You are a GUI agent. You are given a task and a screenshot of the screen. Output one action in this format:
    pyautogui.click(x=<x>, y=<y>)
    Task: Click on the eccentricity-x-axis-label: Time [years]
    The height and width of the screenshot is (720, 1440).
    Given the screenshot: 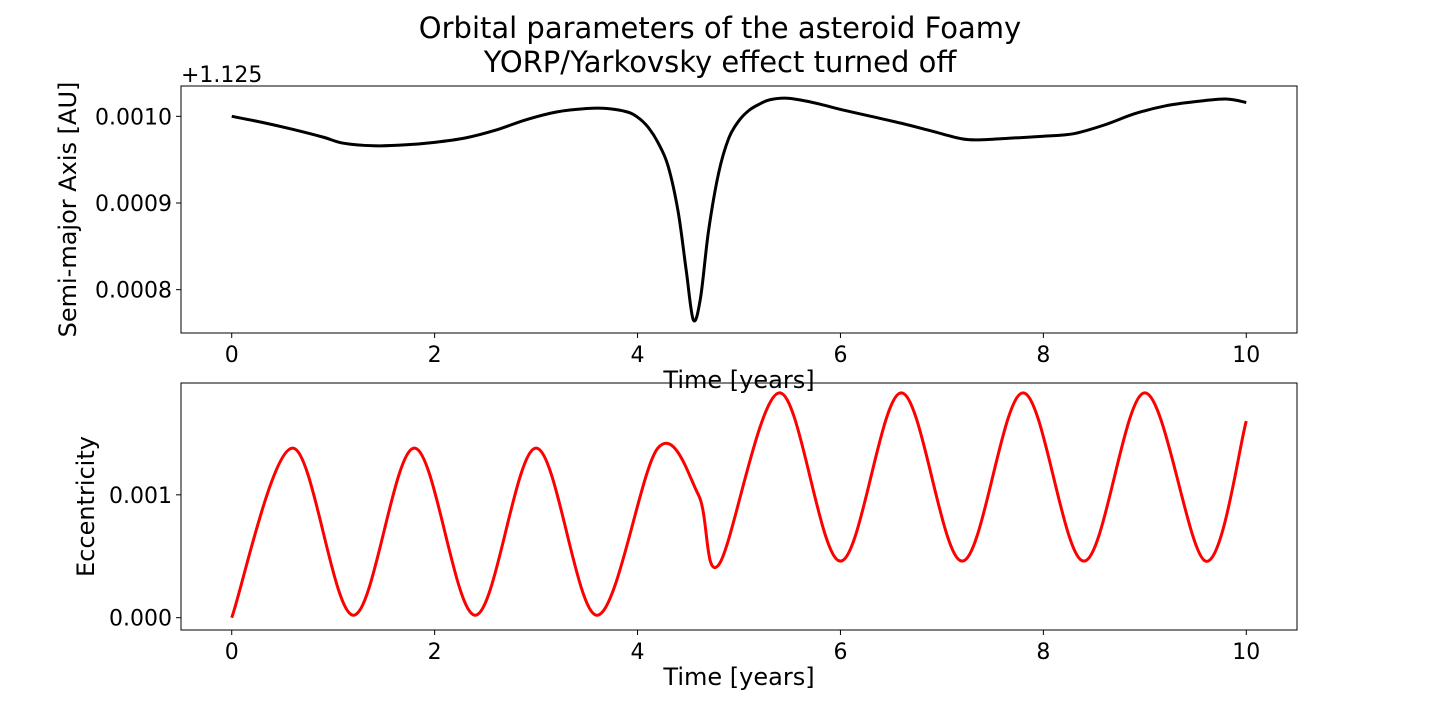 What is the action you would take?
    pyautogui.click(x=738, y=677)
    